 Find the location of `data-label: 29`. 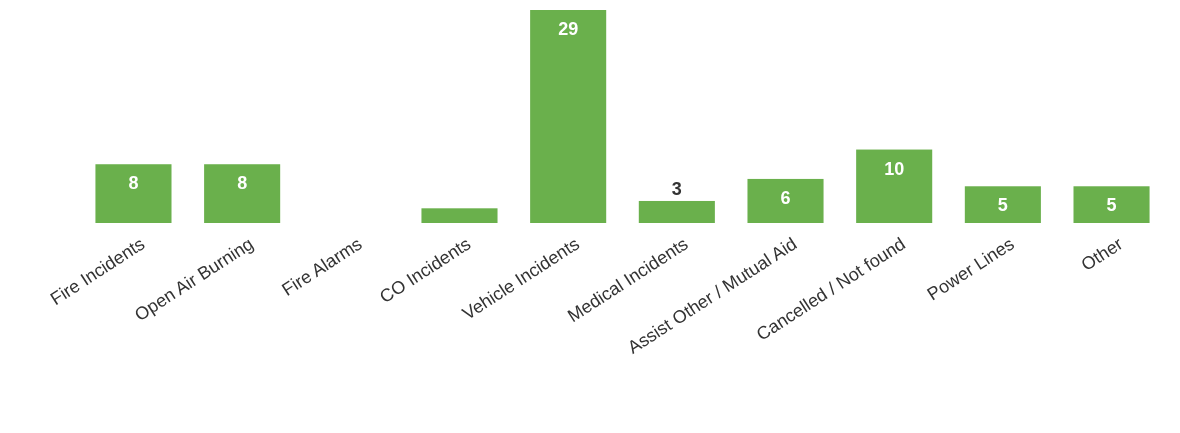

data-label: 29 is located at coordinates (568, 29).